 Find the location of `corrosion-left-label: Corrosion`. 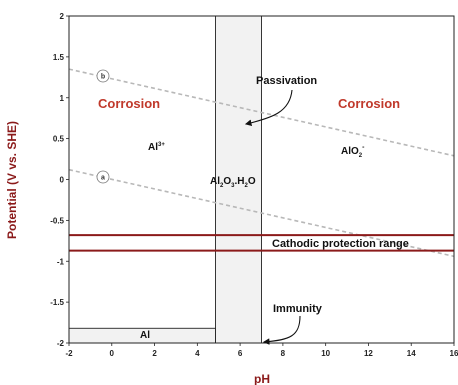

corrosion-left-label: Corrosion is located at coordinates (129, 103).